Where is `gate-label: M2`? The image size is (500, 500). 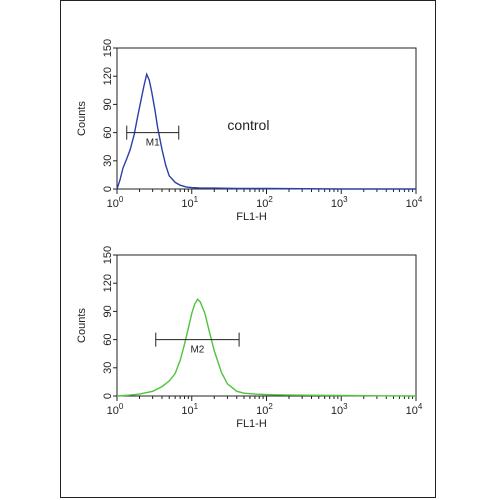 gate-label: M2 is located at coordinates (197, 350).